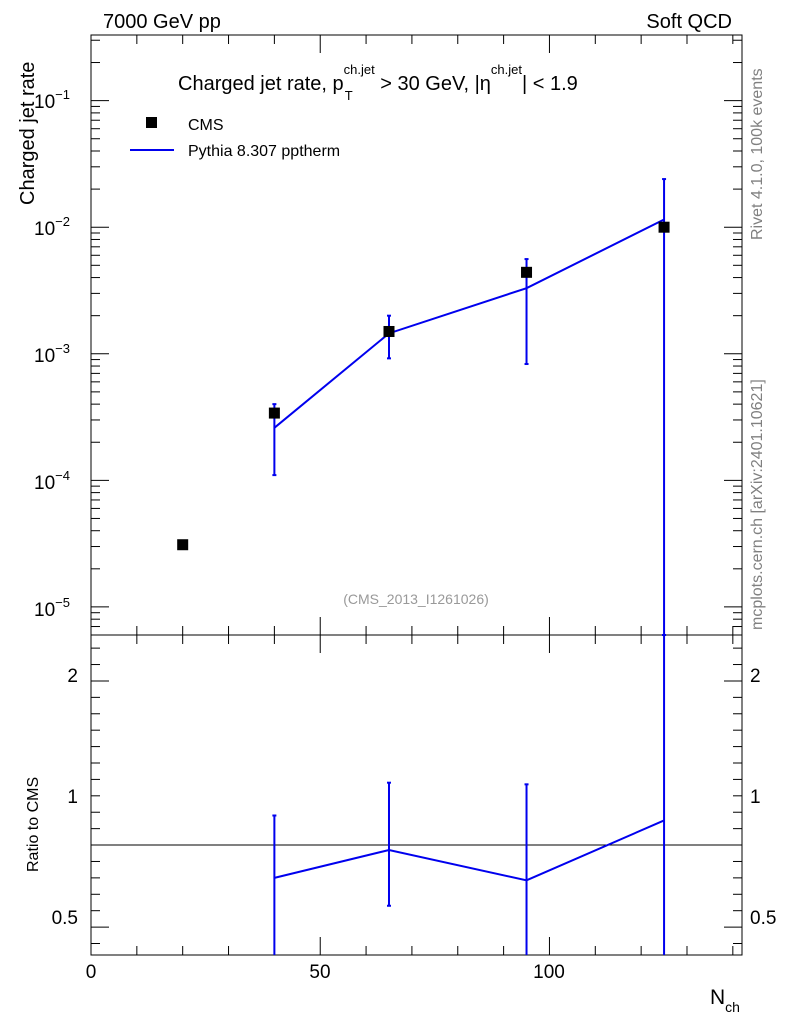 Image resolution: width=786 pixels, height=1024 pixels. What do you see at coordinates (151, 122) in the screenshot?
I see `legend-data-marker` at bounding box center [151, 122].